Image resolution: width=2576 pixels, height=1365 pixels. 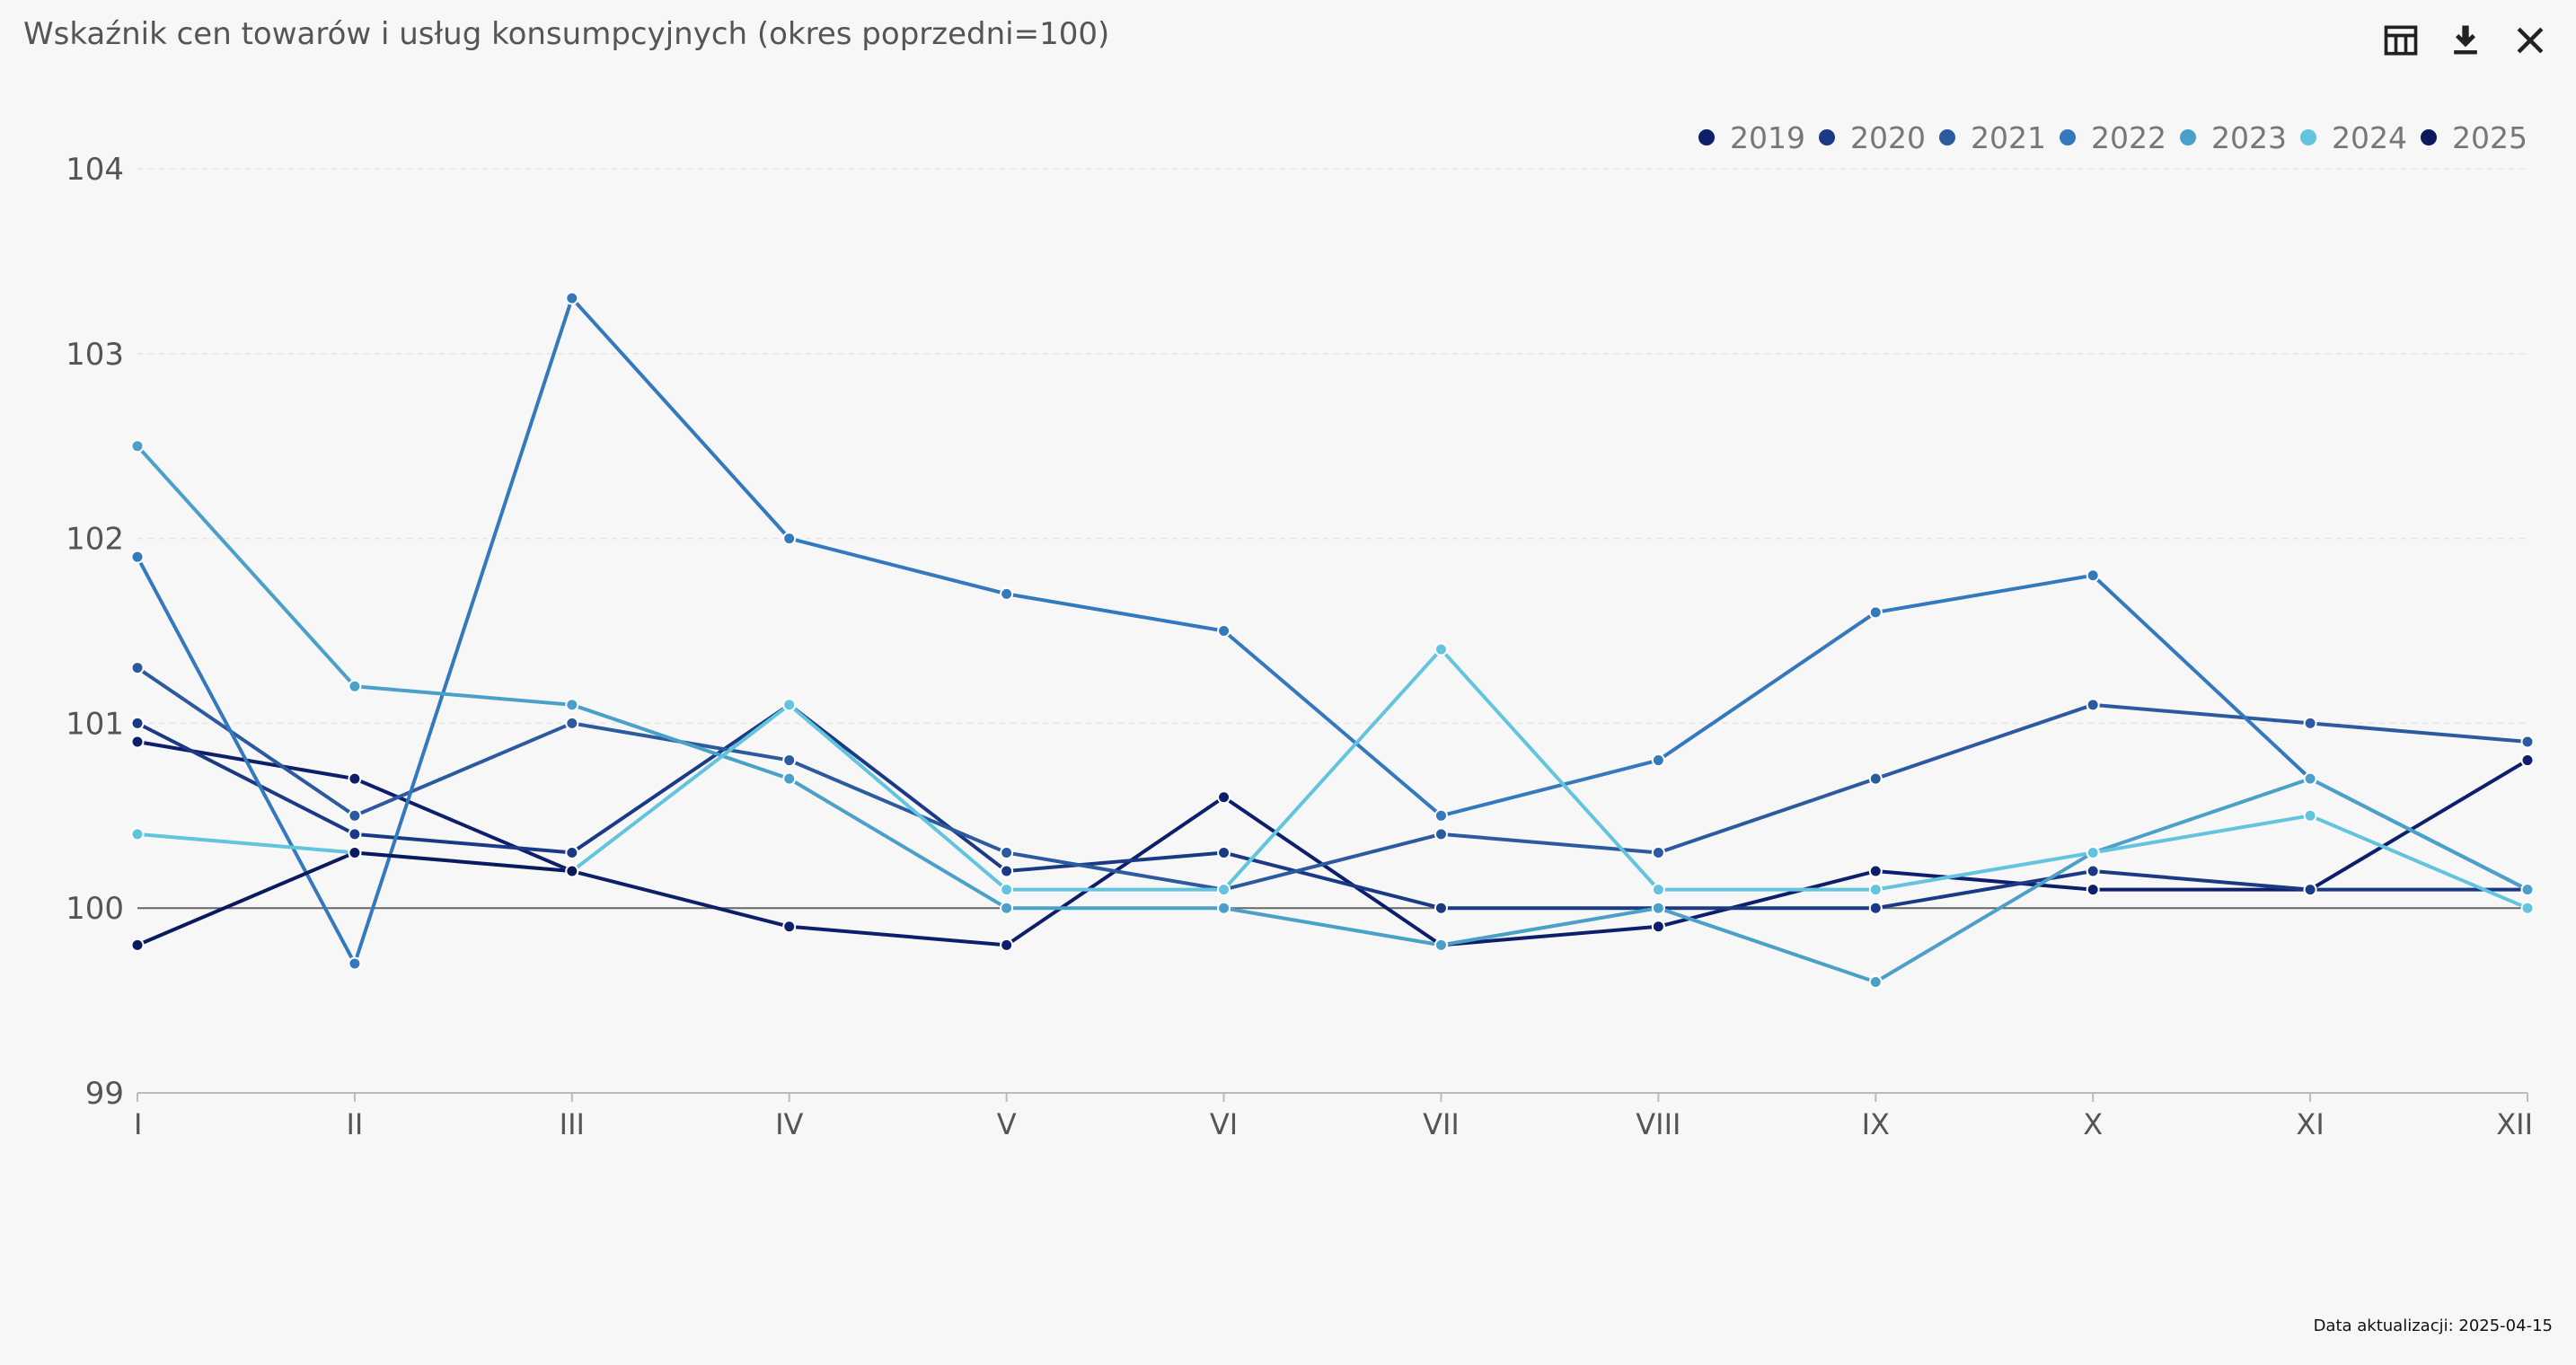 I want to click on legend-item-2019: 2019, so click(x=1751, y=137).